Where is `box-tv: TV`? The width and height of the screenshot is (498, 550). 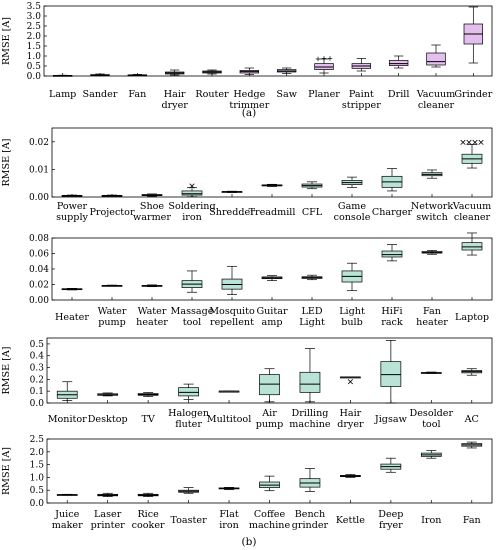
box-tv: TV is located at coordinates (148, 408).